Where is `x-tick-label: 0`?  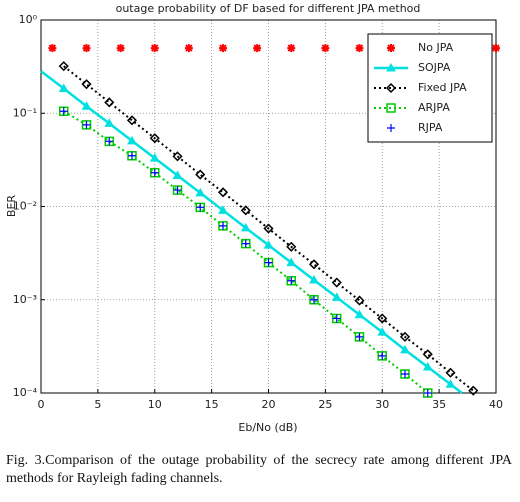 x-tick-label: 0 is located at coordinates (41, 404).